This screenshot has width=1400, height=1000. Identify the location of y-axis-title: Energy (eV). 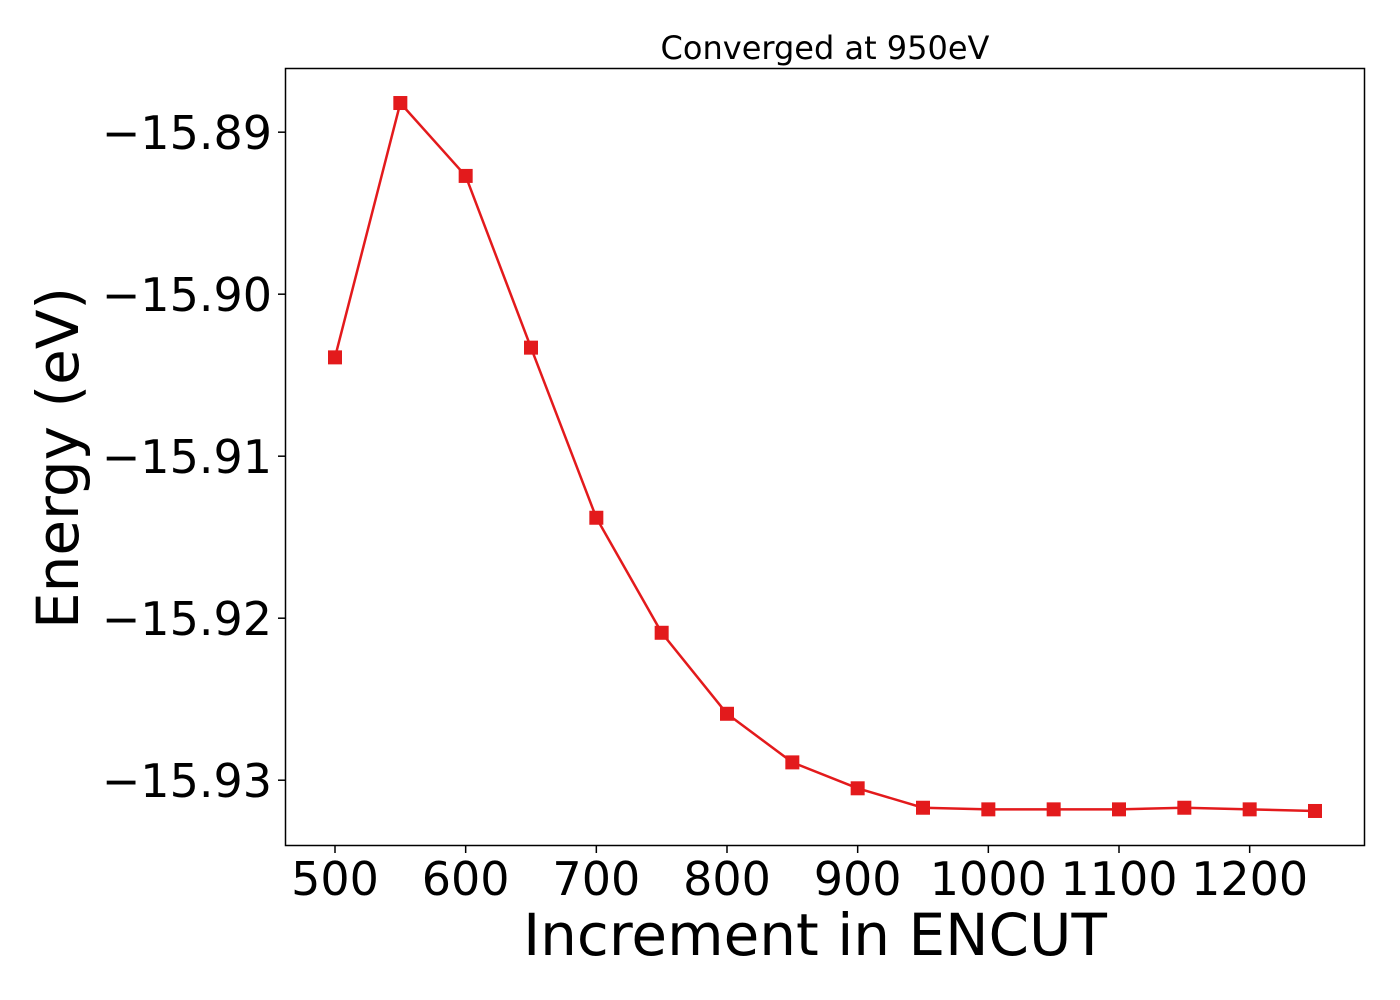
(58, 458).